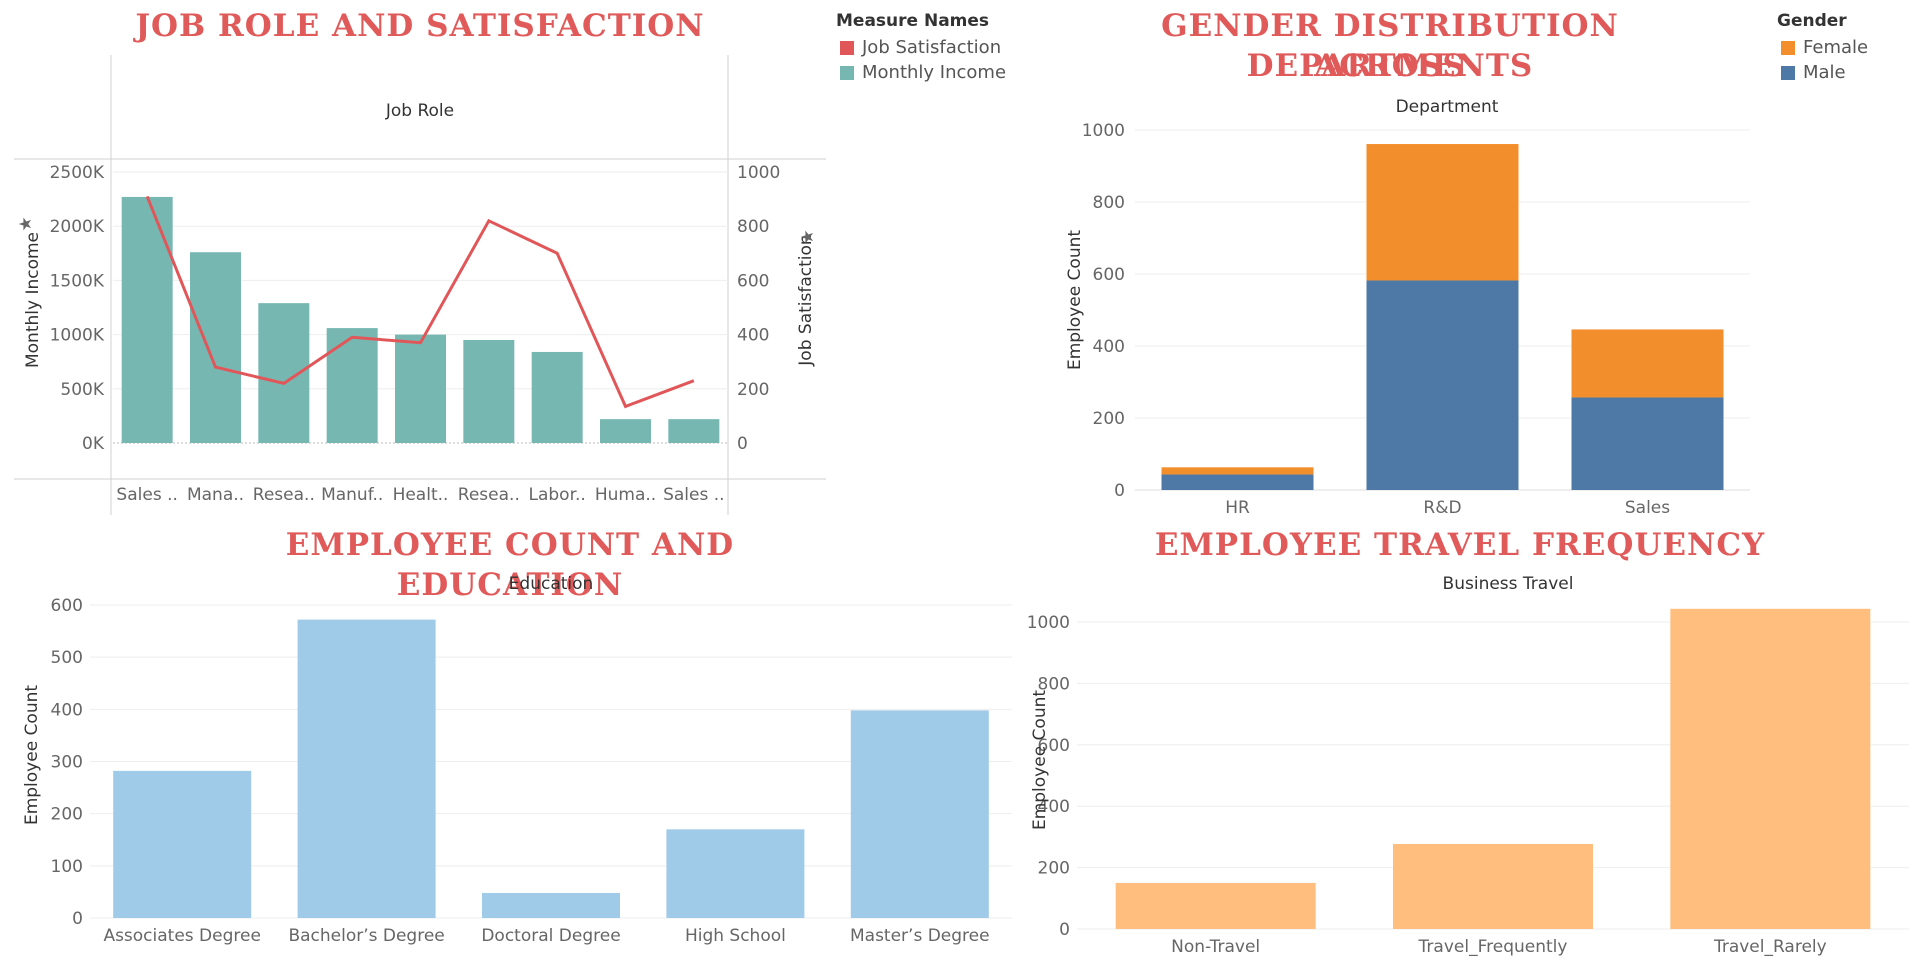  I want to click on travel-ytick: 600, so click(1054, 746).